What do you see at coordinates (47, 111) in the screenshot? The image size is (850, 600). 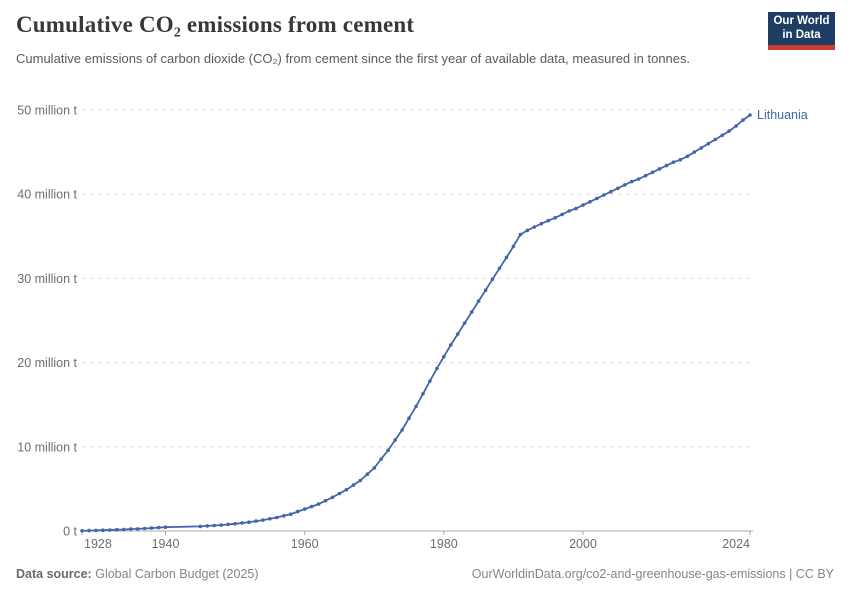 I see `y-tick-label: 50 million t` at bounding box center [47, 111].